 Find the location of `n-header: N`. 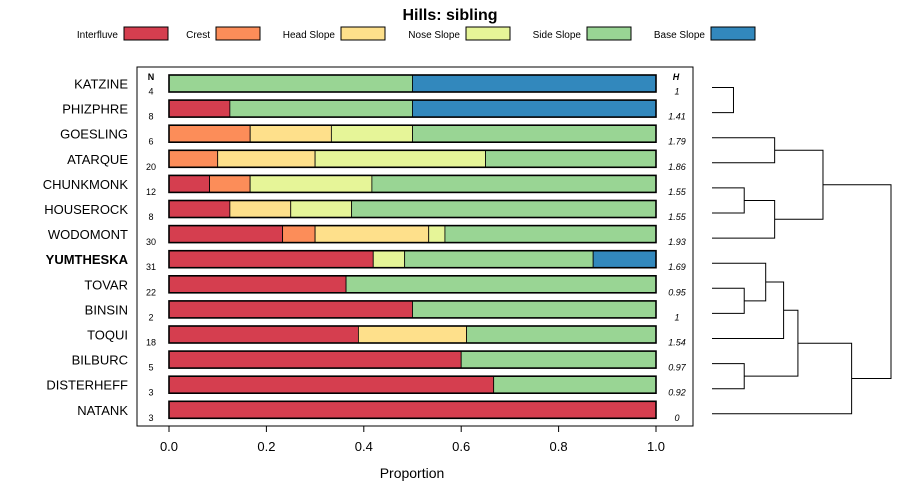

n-header: N is located at coordinates (151, 77).